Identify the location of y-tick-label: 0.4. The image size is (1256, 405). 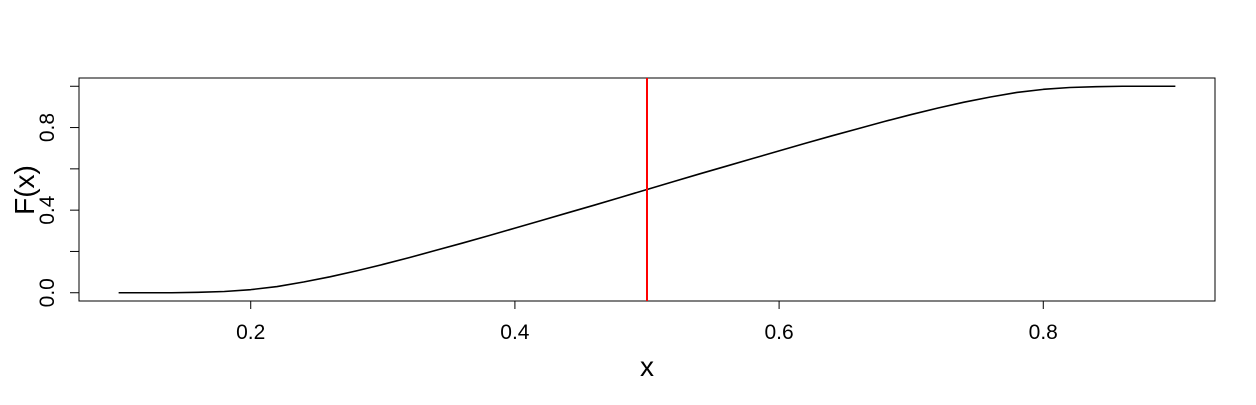
(47, 210).